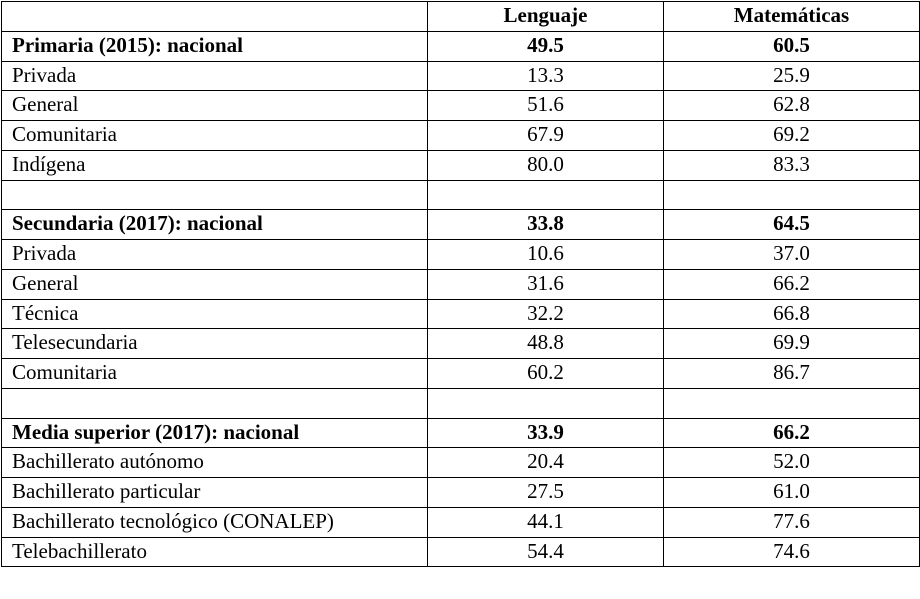 This screenshot has height=599, width=920. What do you see at coordinates (214, 433) in the screenshot?
I see `row-label: Media superior (2017): nacional` at bounding box center [214, 433].